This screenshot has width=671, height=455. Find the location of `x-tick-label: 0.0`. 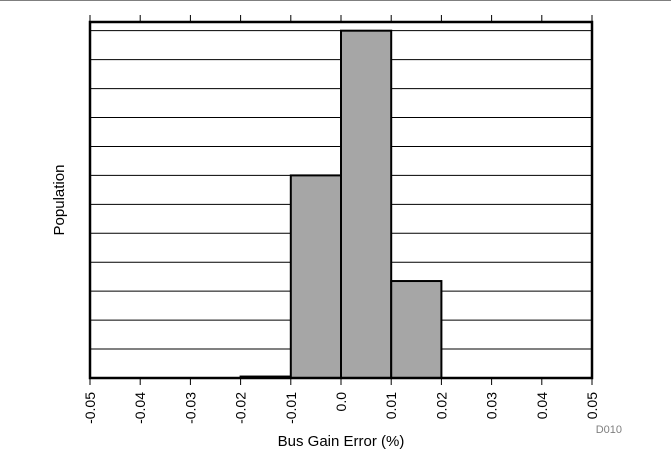

x-tick-label: 0.0 is located at coordinates (341, 402).